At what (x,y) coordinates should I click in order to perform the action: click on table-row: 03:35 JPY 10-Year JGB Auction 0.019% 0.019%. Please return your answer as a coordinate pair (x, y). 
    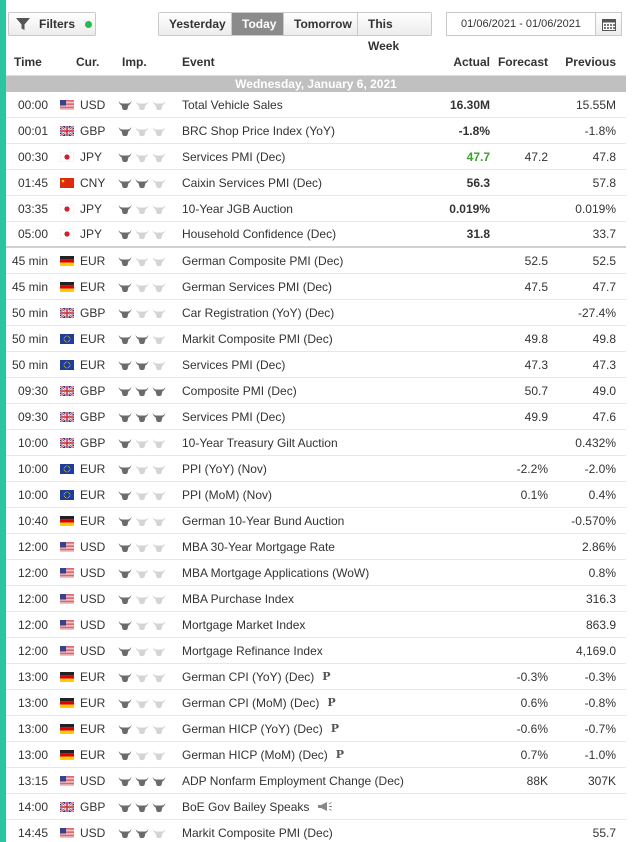
    Looking at the image, I should click on (316, 209).